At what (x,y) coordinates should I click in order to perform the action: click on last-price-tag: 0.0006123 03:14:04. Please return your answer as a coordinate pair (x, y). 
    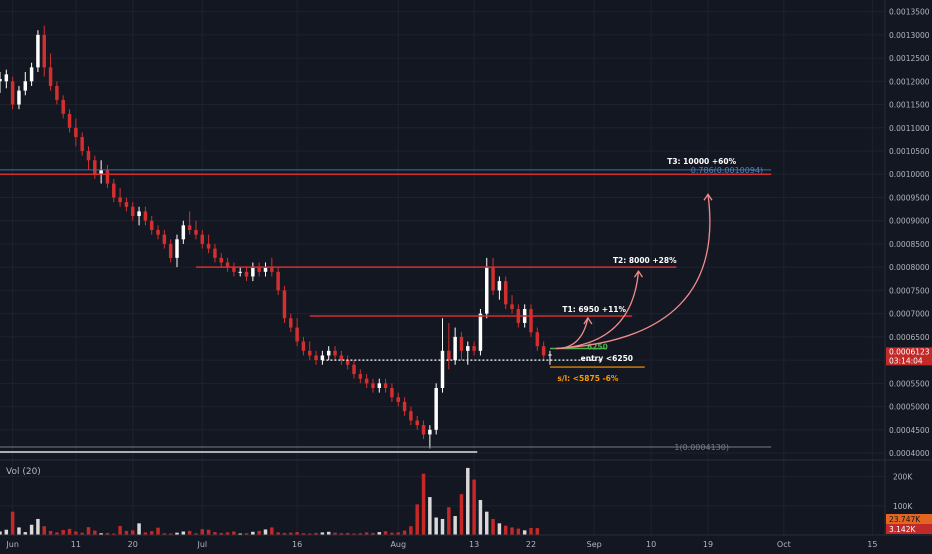
    Looking at the image, I should click on (909, 356).